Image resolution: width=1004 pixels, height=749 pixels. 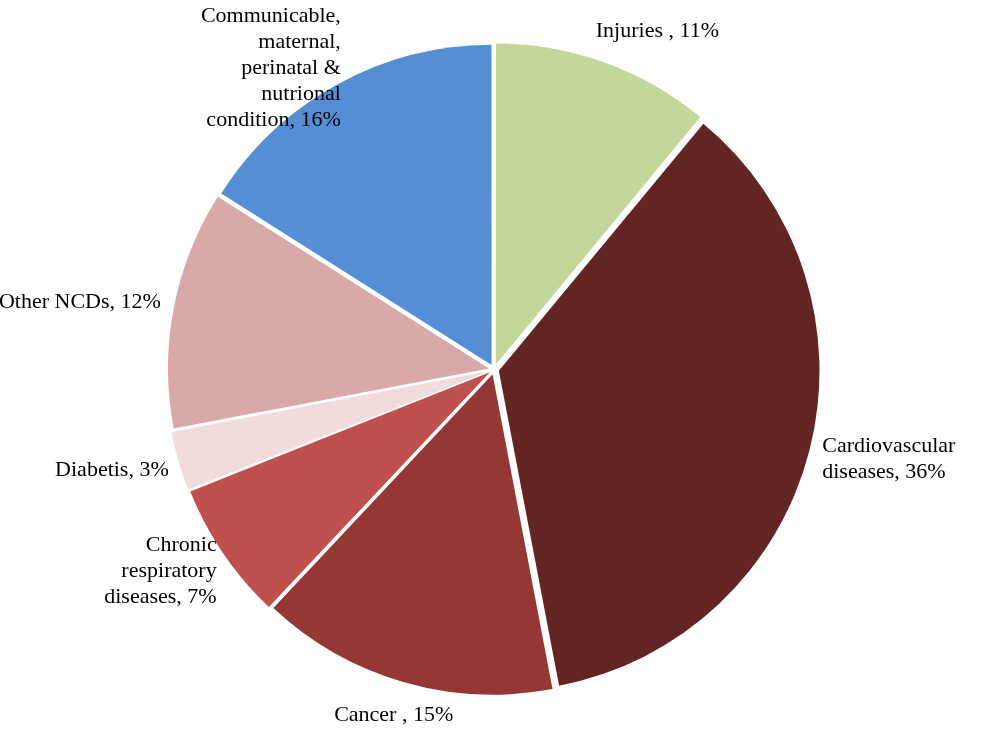 What do you see at coordinates (80, 300) in the screenshot?
I see `slice-label: Other NCDs, 12%` at bounding box center [80, 300].